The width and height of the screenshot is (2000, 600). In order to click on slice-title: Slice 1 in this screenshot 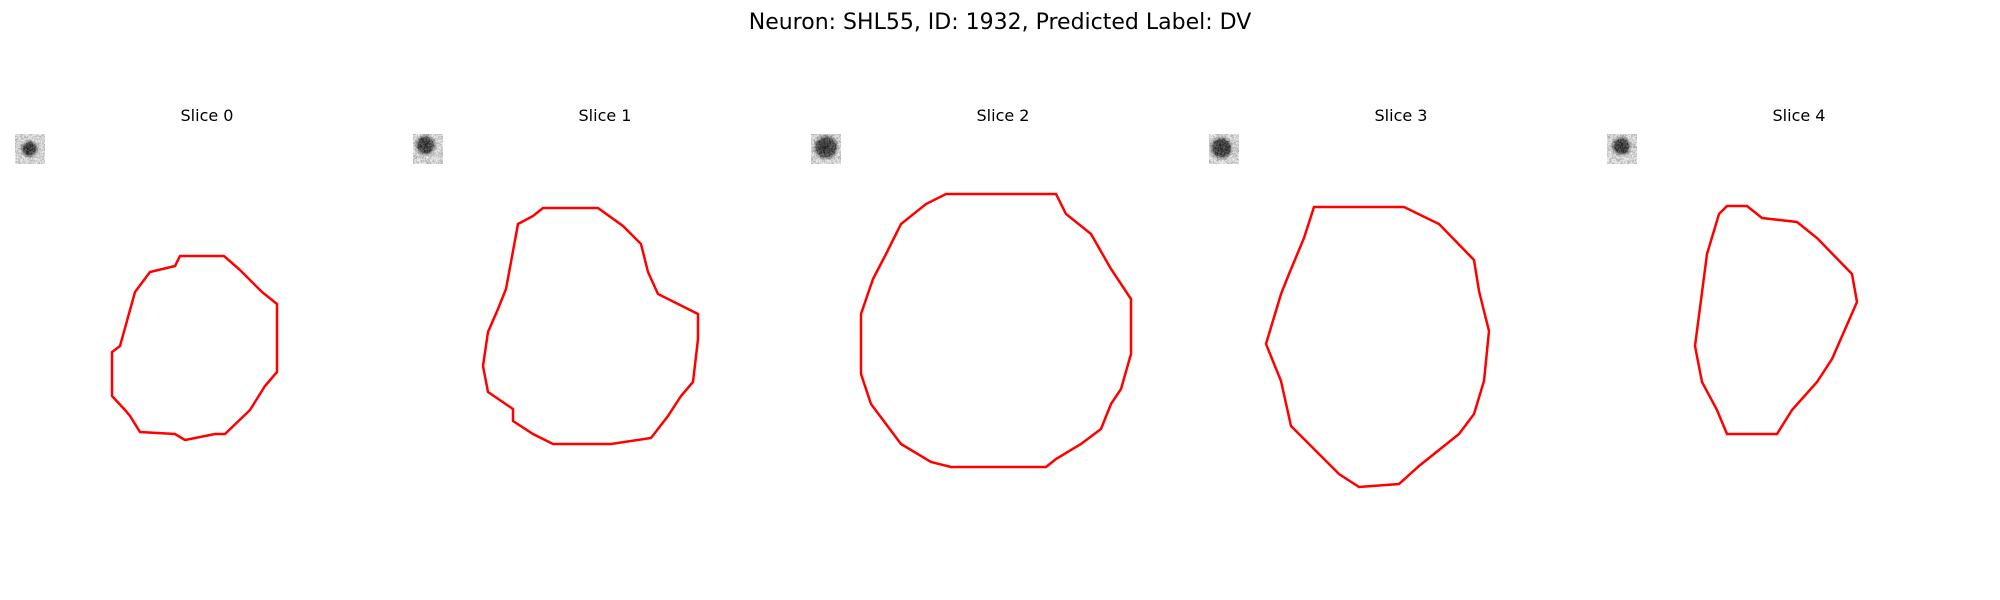, I will do `click(605, 115)`.